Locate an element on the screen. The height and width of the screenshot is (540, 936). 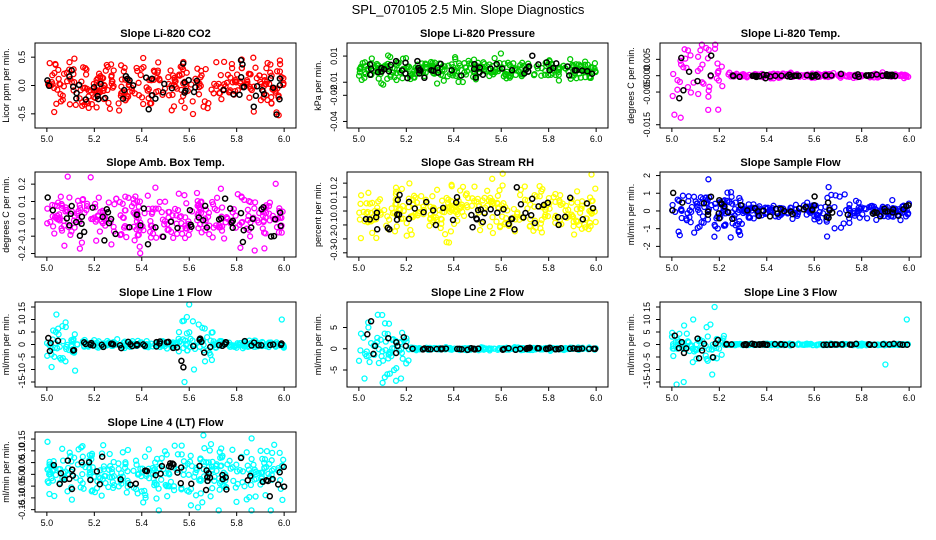
x-tick-label: 5.8 is located at coordinates (548, 268).